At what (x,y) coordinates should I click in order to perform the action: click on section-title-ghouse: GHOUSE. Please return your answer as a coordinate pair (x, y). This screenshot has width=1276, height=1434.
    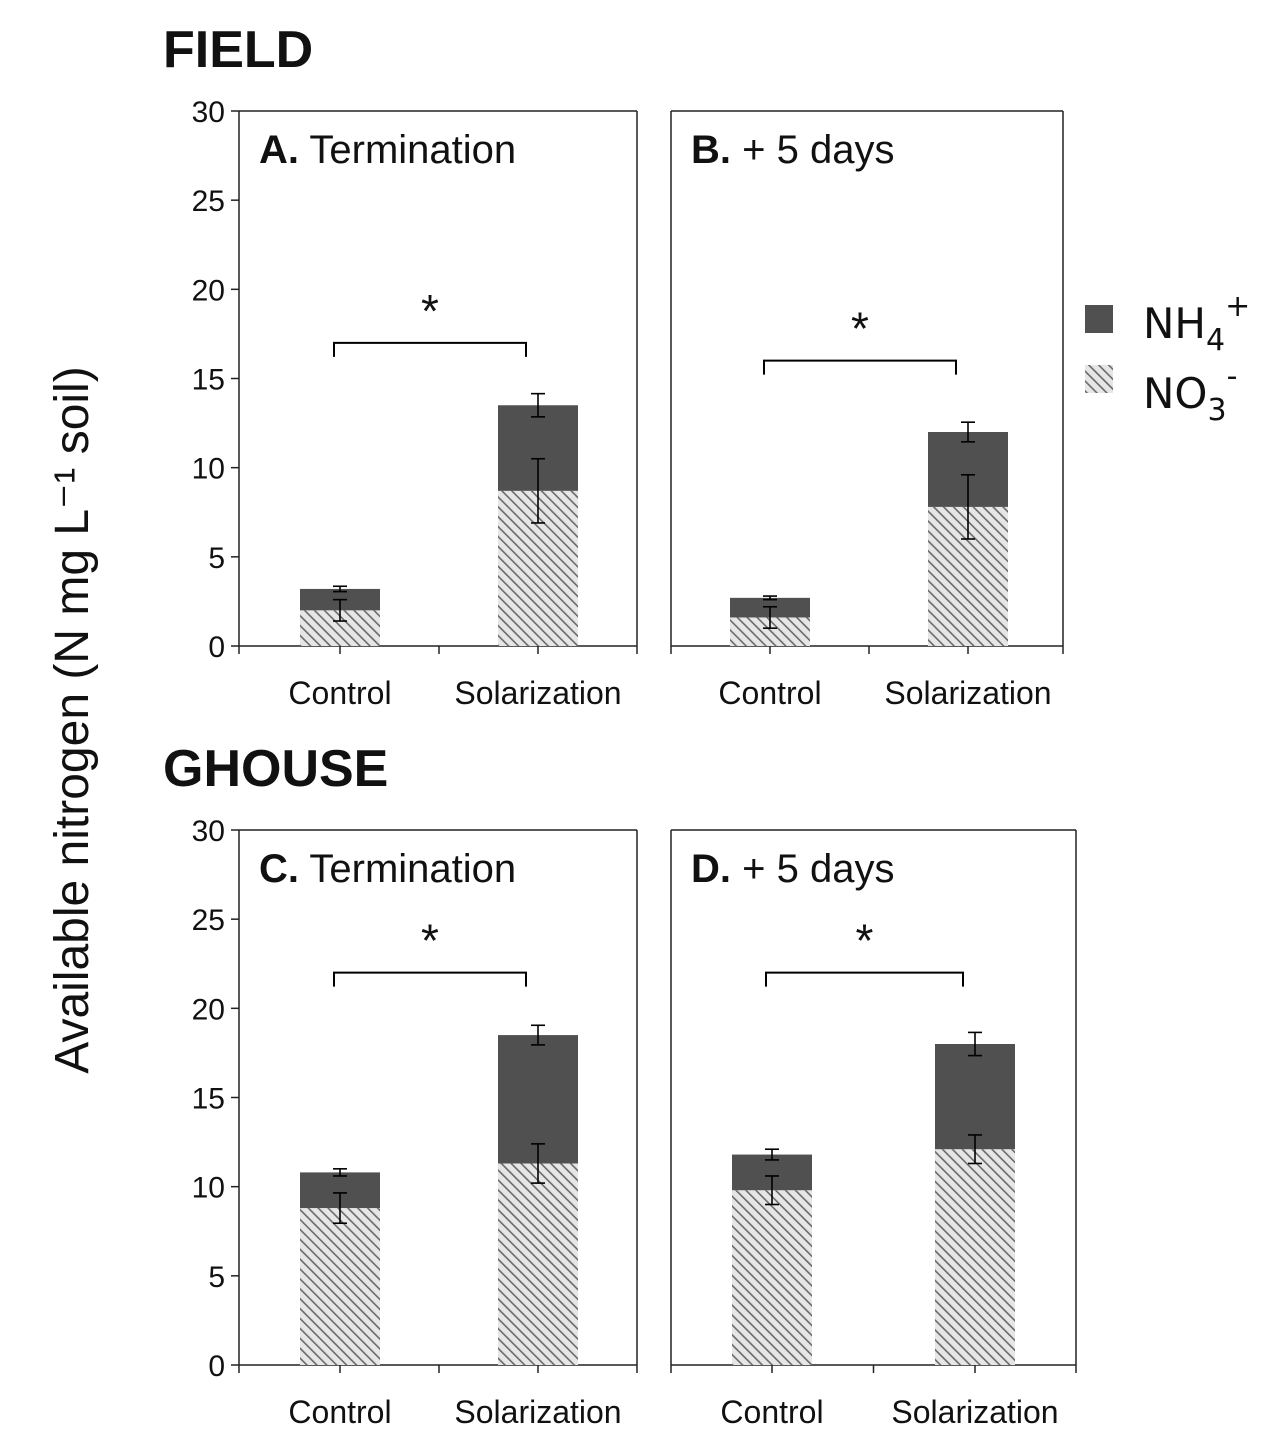
    Looking at the image, I should click on (275, 769).